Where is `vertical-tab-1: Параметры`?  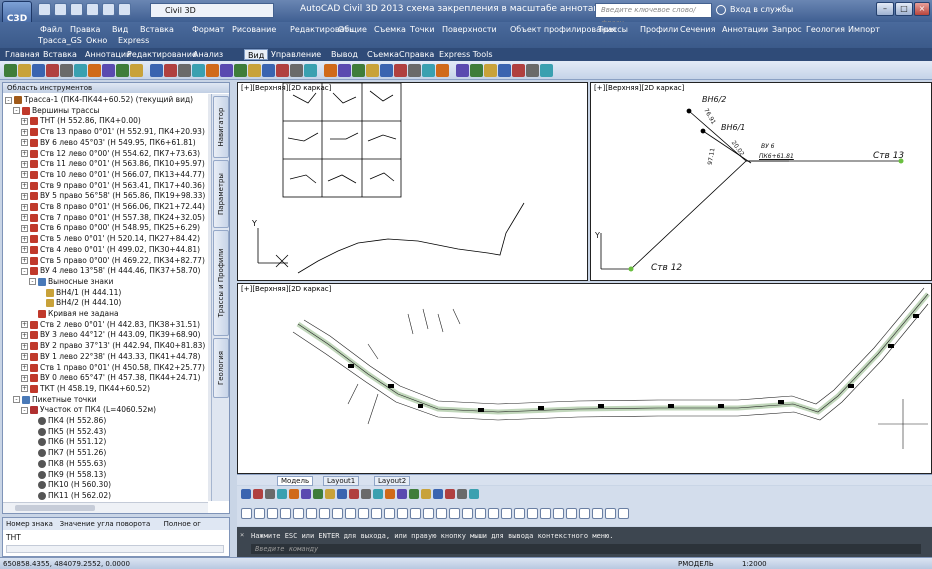
vertical-tab-1: Параметры is located at coordinates (221, 194).